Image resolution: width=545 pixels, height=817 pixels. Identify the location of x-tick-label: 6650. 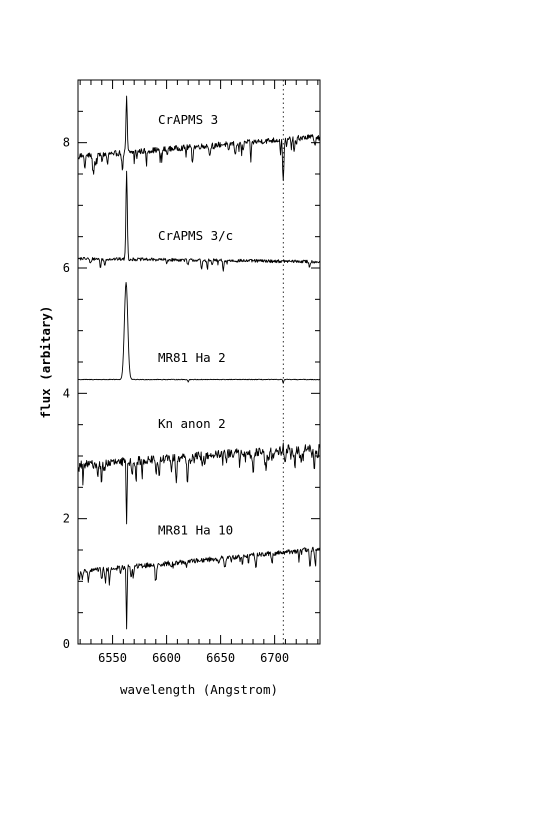
(220, 658).